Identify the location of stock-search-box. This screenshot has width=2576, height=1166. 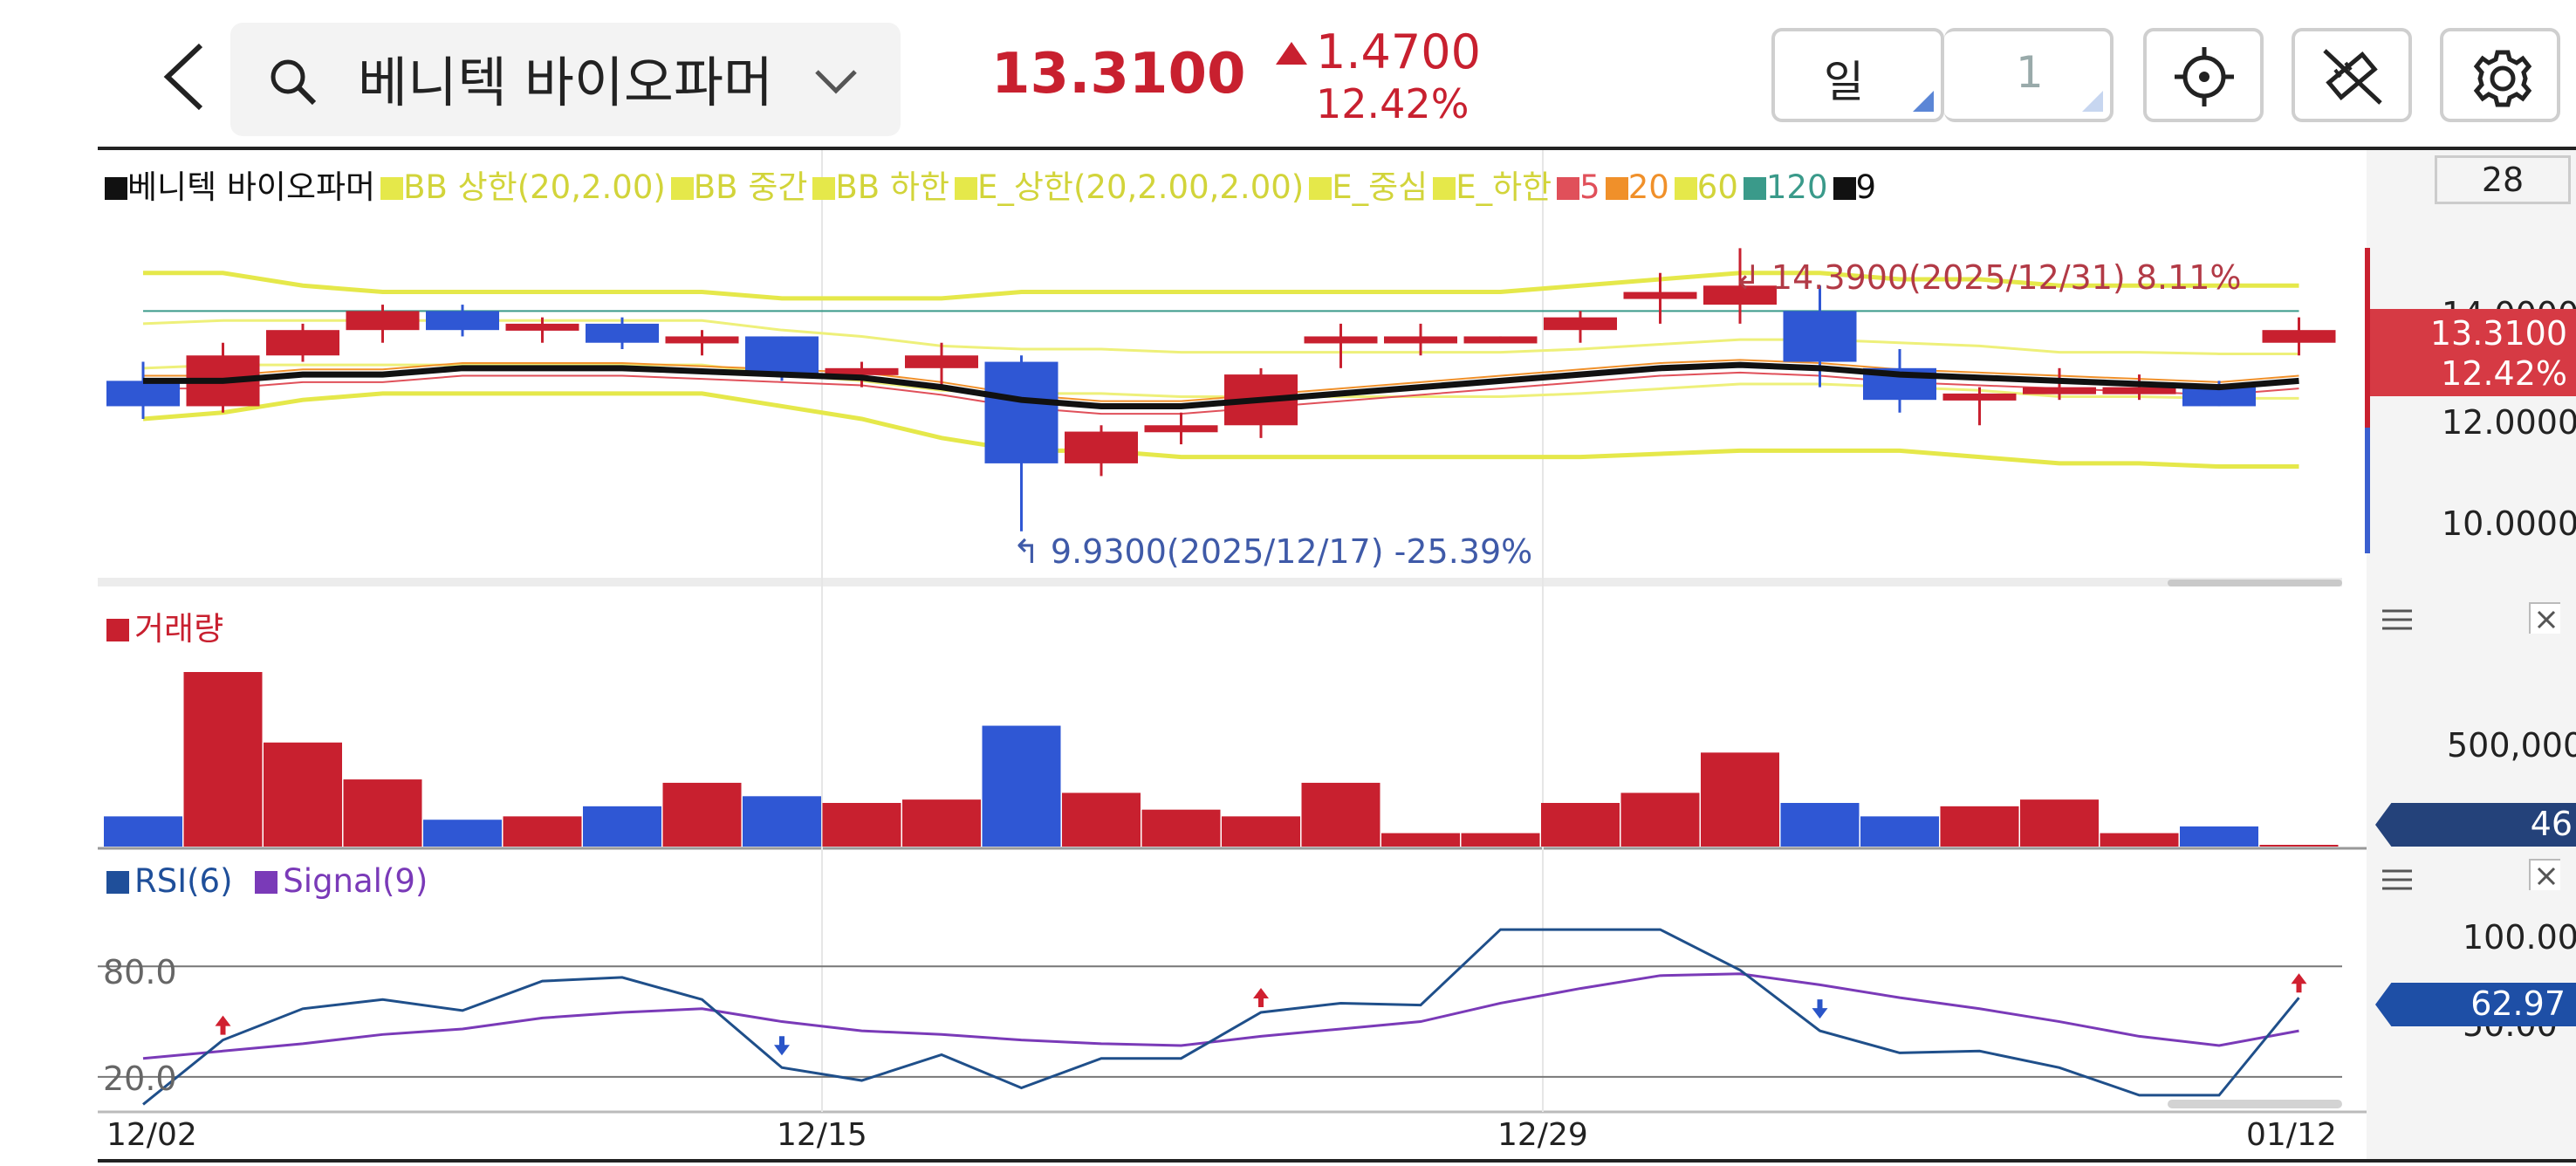
(565, 79).